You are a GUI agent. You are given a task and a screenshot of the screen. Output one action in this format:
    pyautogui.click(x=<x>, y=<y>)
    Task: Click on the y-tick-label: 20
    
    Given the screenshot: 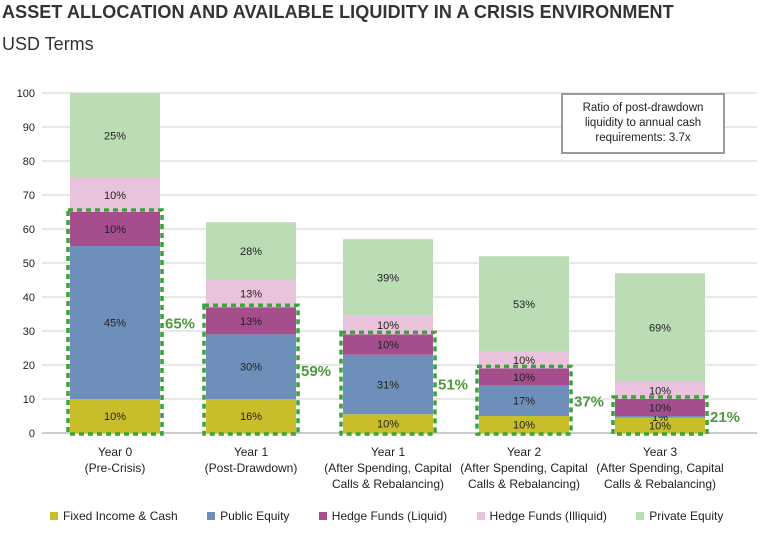 What is the action you would take?
    pyautogui.click(x=29, y=366)
    